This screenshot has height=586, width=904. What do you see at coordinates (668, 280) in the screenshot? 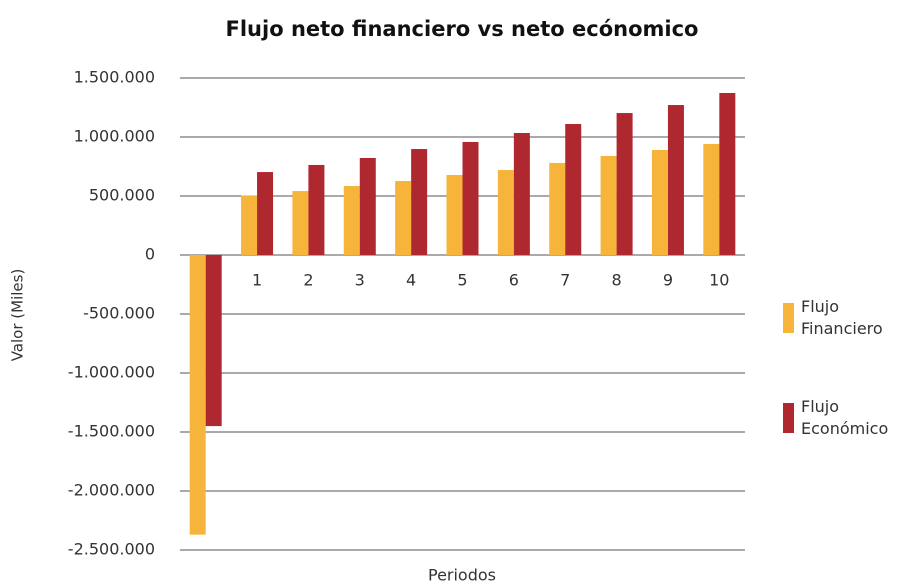
I see `x-tick-label: 9` at bounding box center [668, 280].